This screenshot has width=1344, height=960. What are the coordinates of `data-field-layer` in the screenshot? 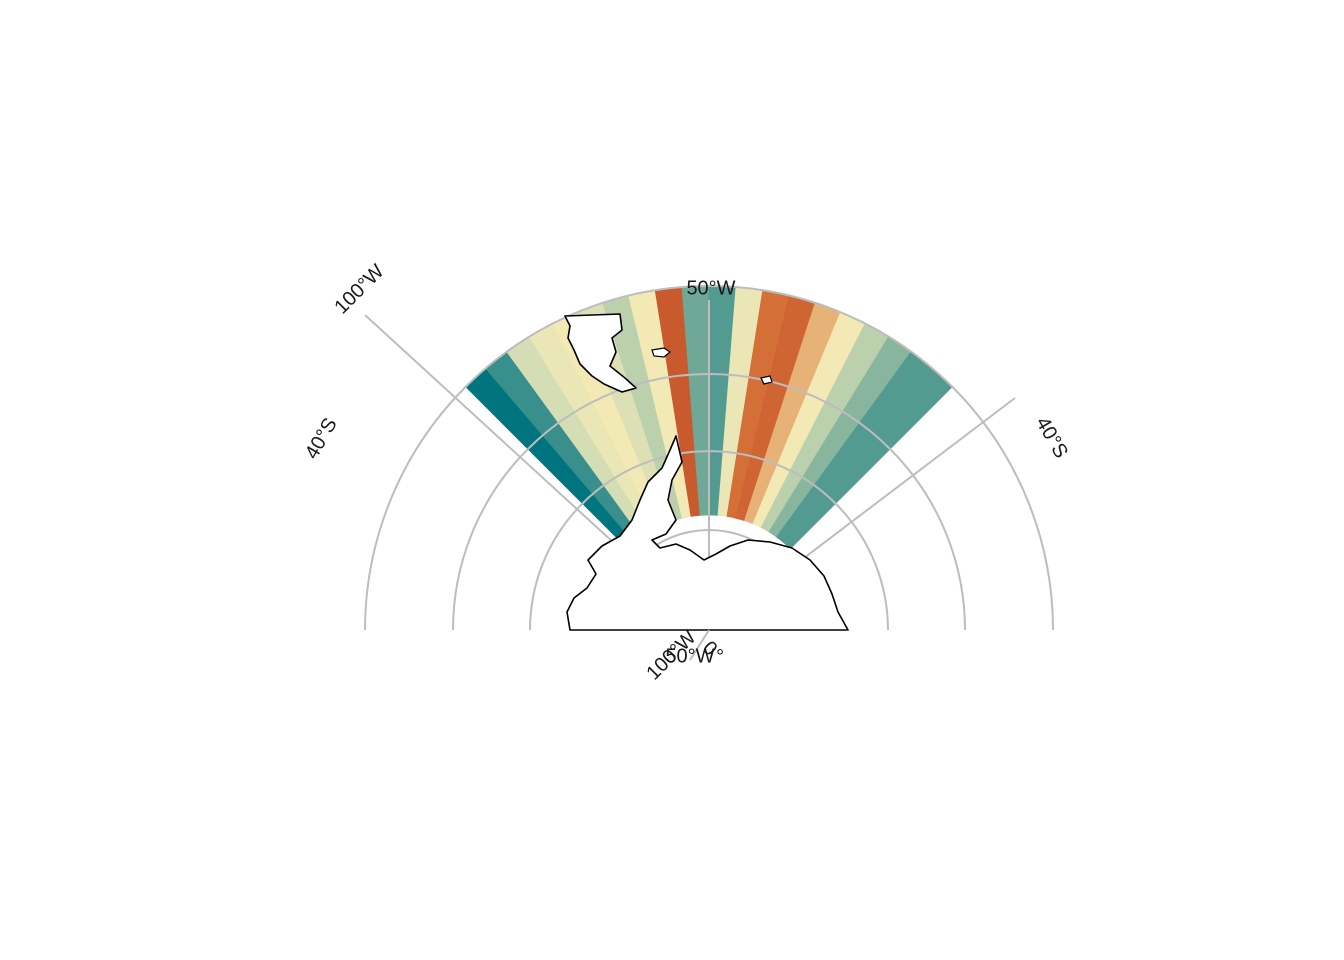 It's located at (709, 417).